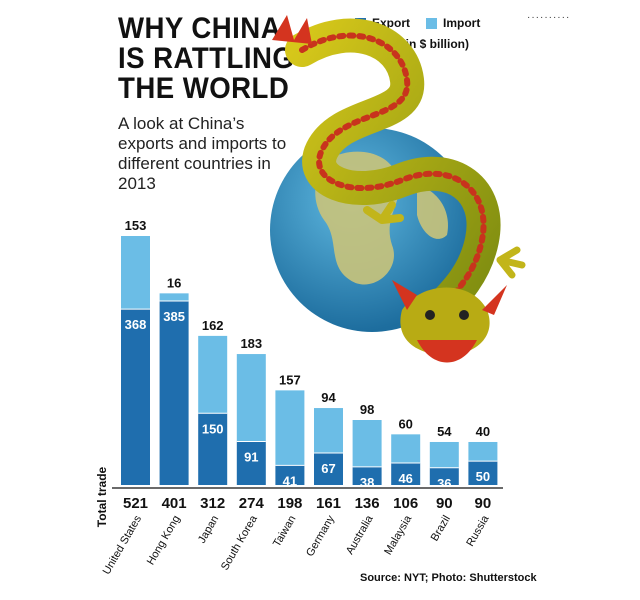  Describe the element at coordinates (367, 482) in the screenshot. I see `export-value-label: 38` at that location.